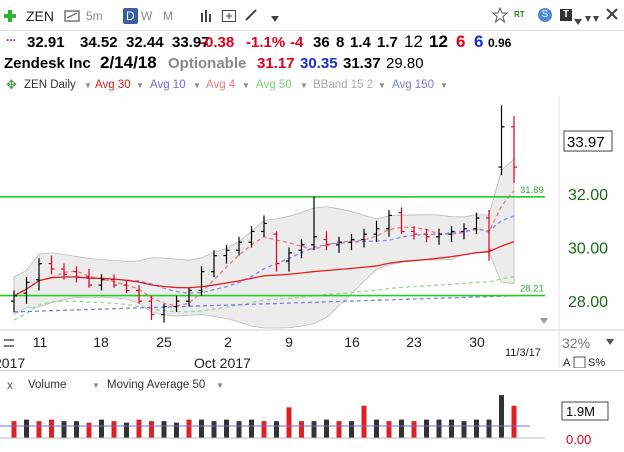  I want to click on chart-settings-icon, so click(72, 15).